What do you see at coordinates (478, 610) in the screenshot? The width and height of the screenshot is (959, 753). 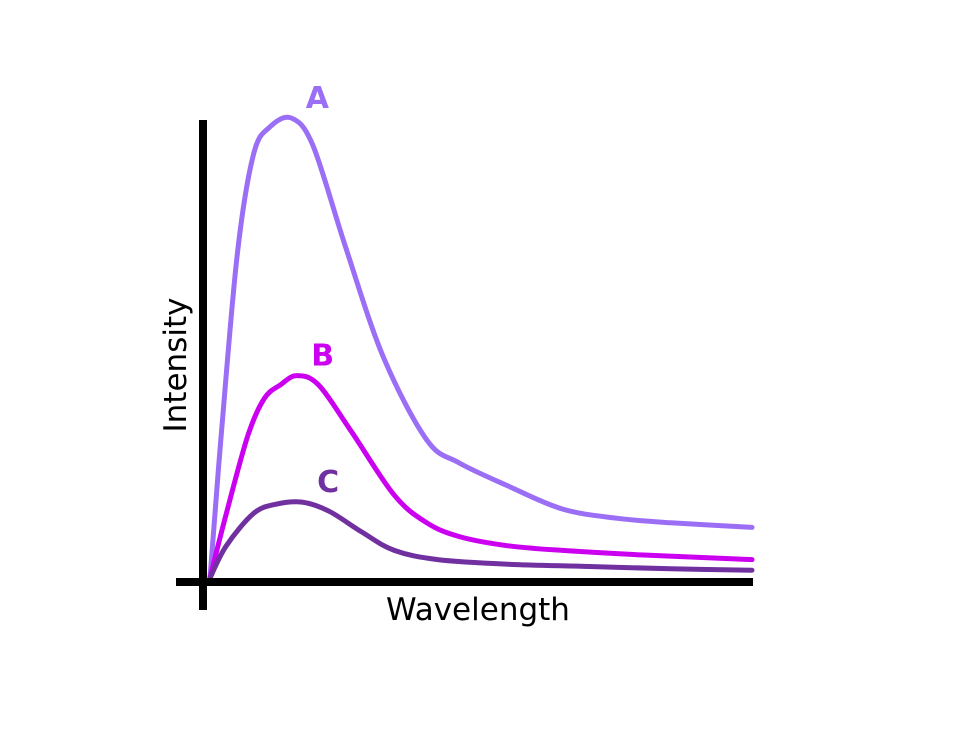 I see `x-axis-title: Wavelength` at bounding box center [478, 610].